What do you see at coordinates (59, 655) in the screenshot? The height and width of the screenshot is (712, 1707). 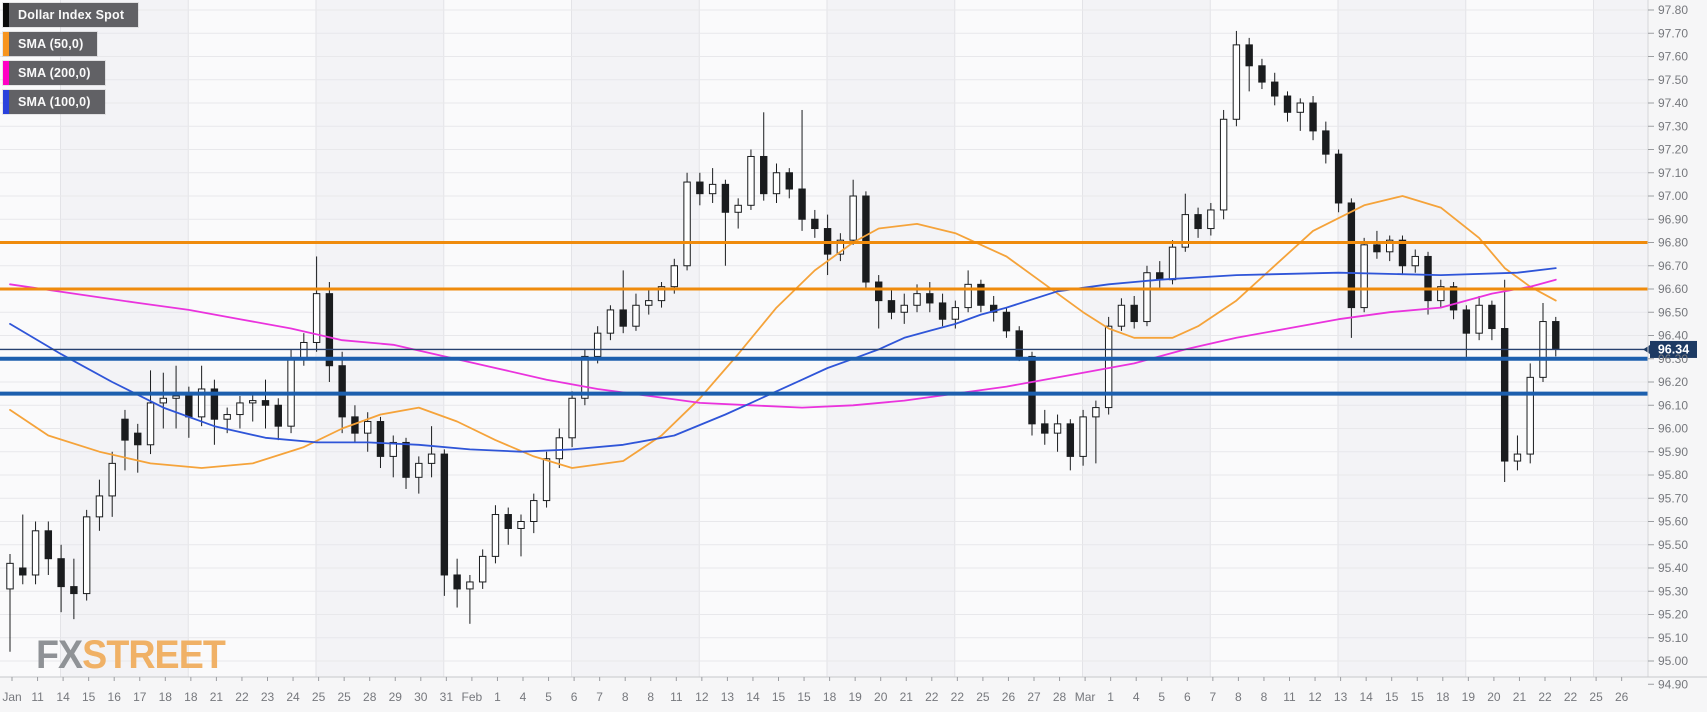 I see `watermark-fx: FX` at bounding box center [59, 655].